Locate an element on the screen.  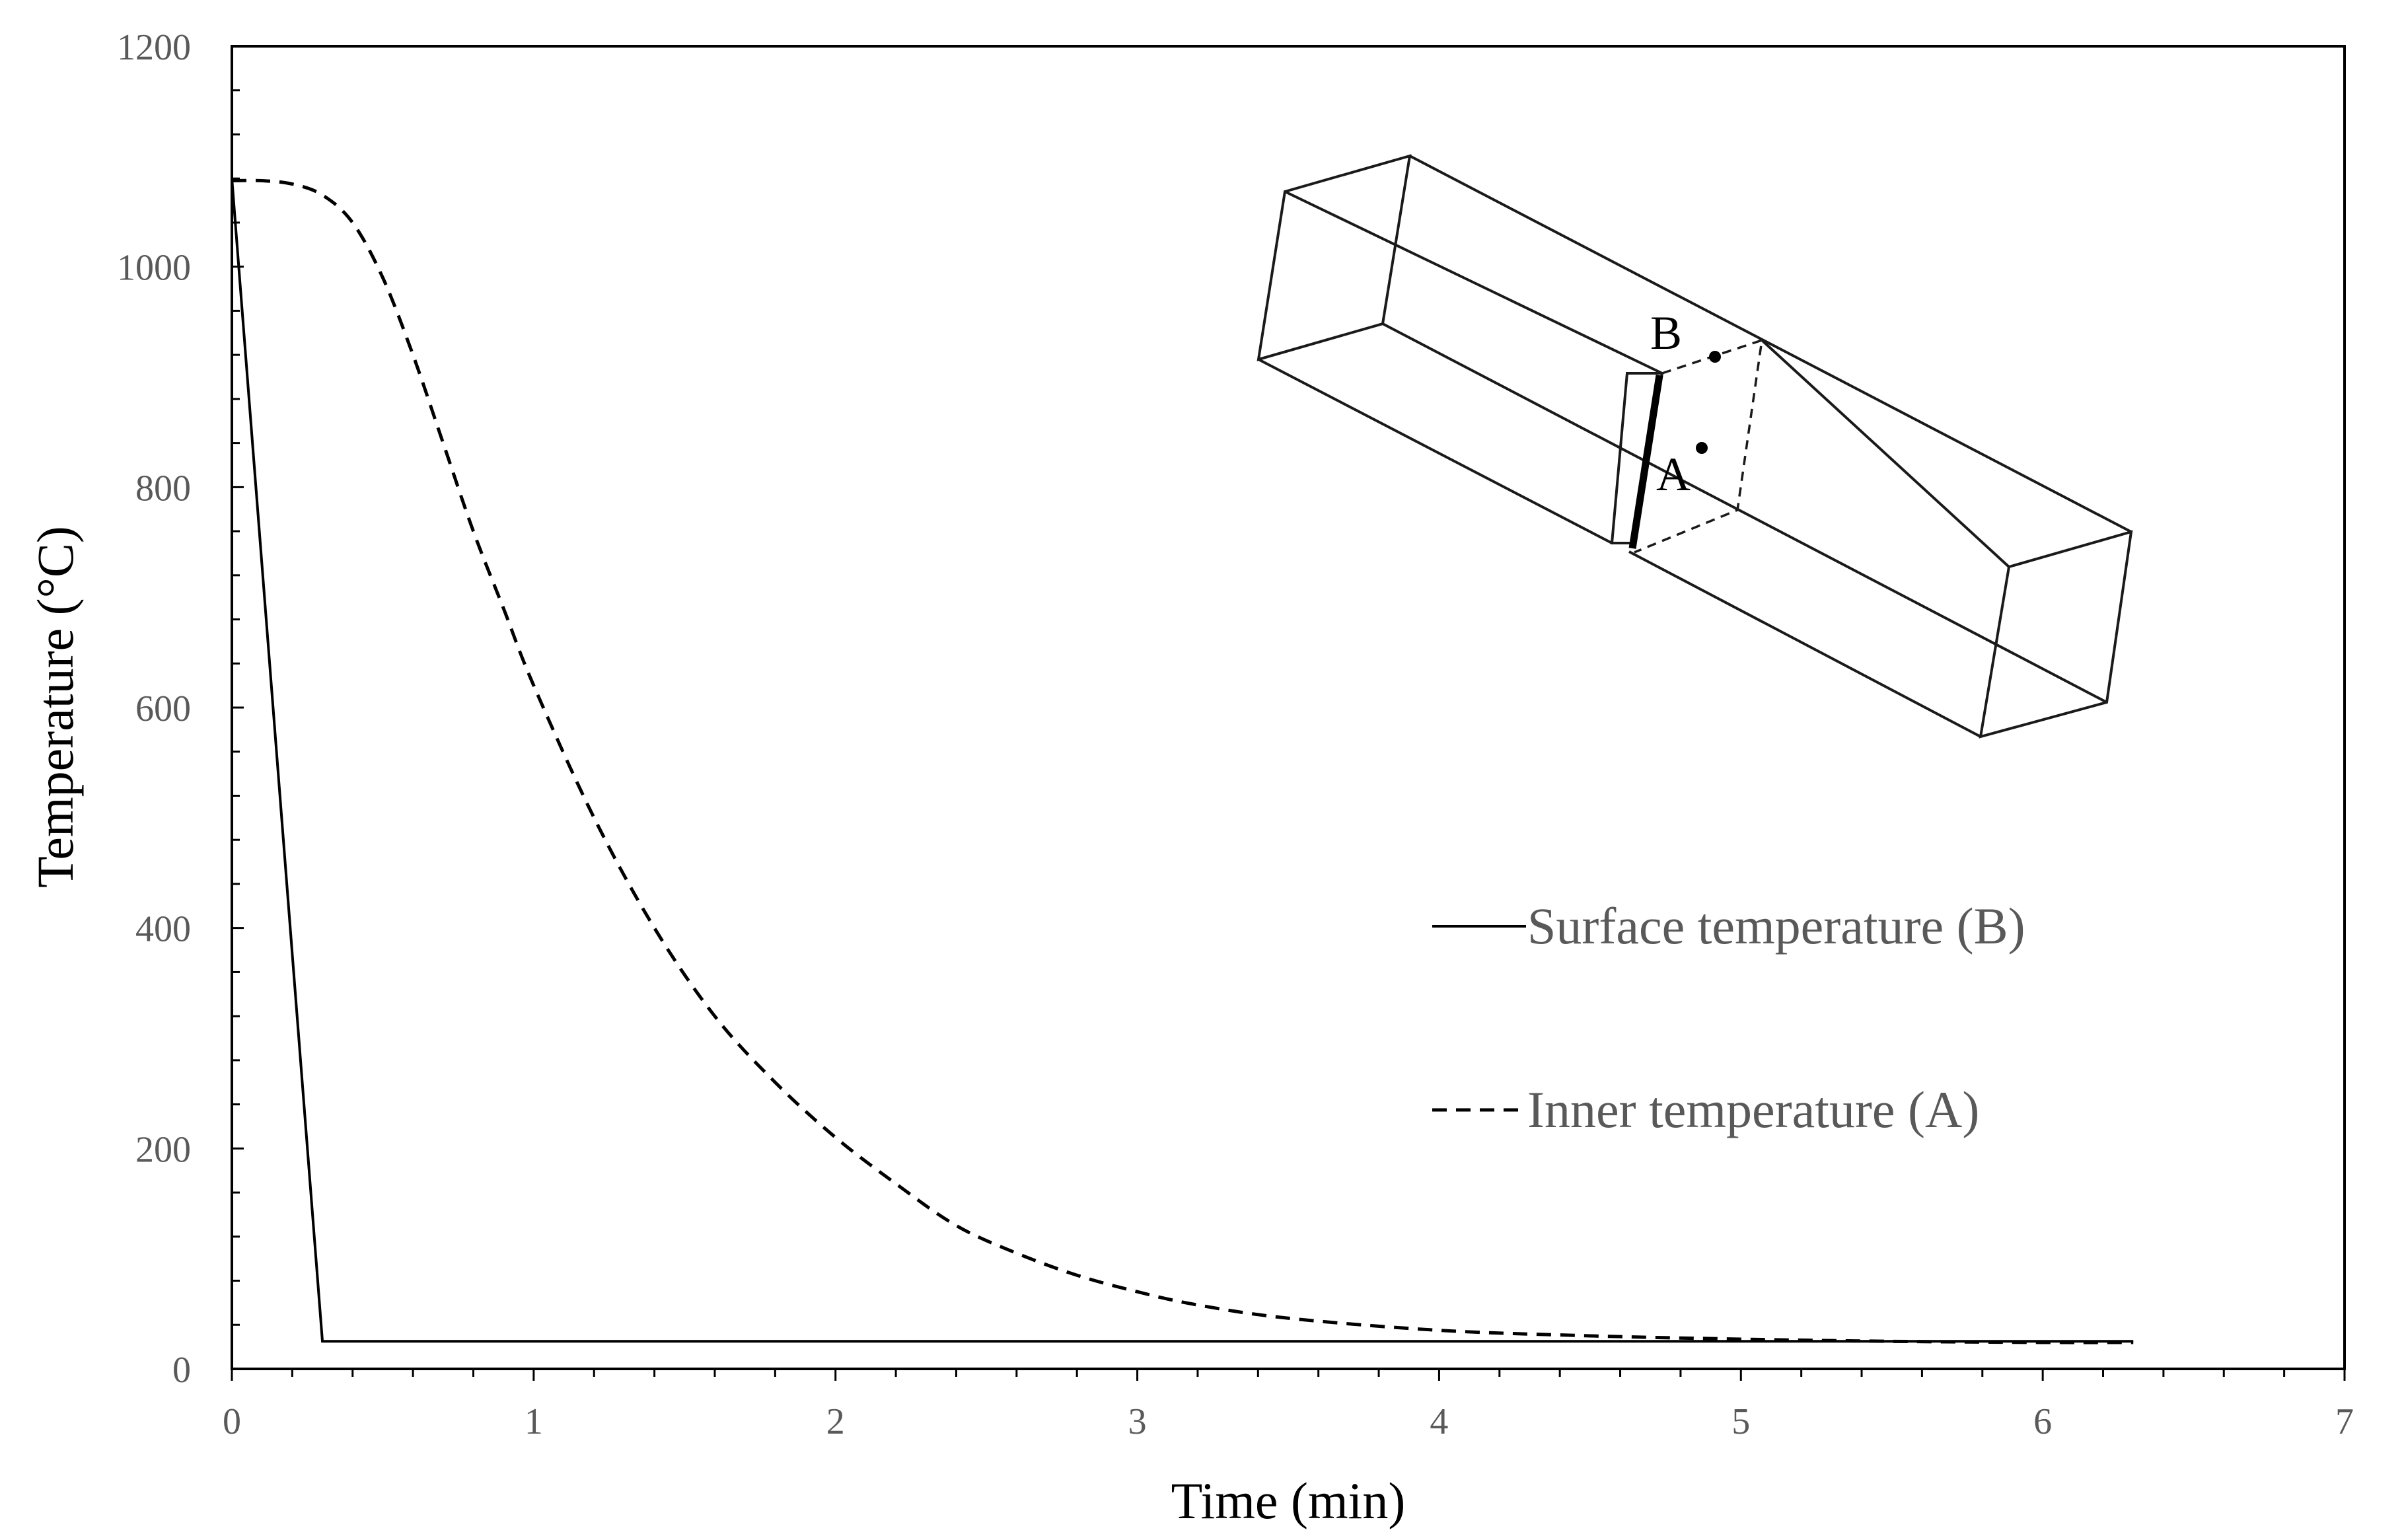
cross-section-thick-edge is located at coordinates (1646, 462).